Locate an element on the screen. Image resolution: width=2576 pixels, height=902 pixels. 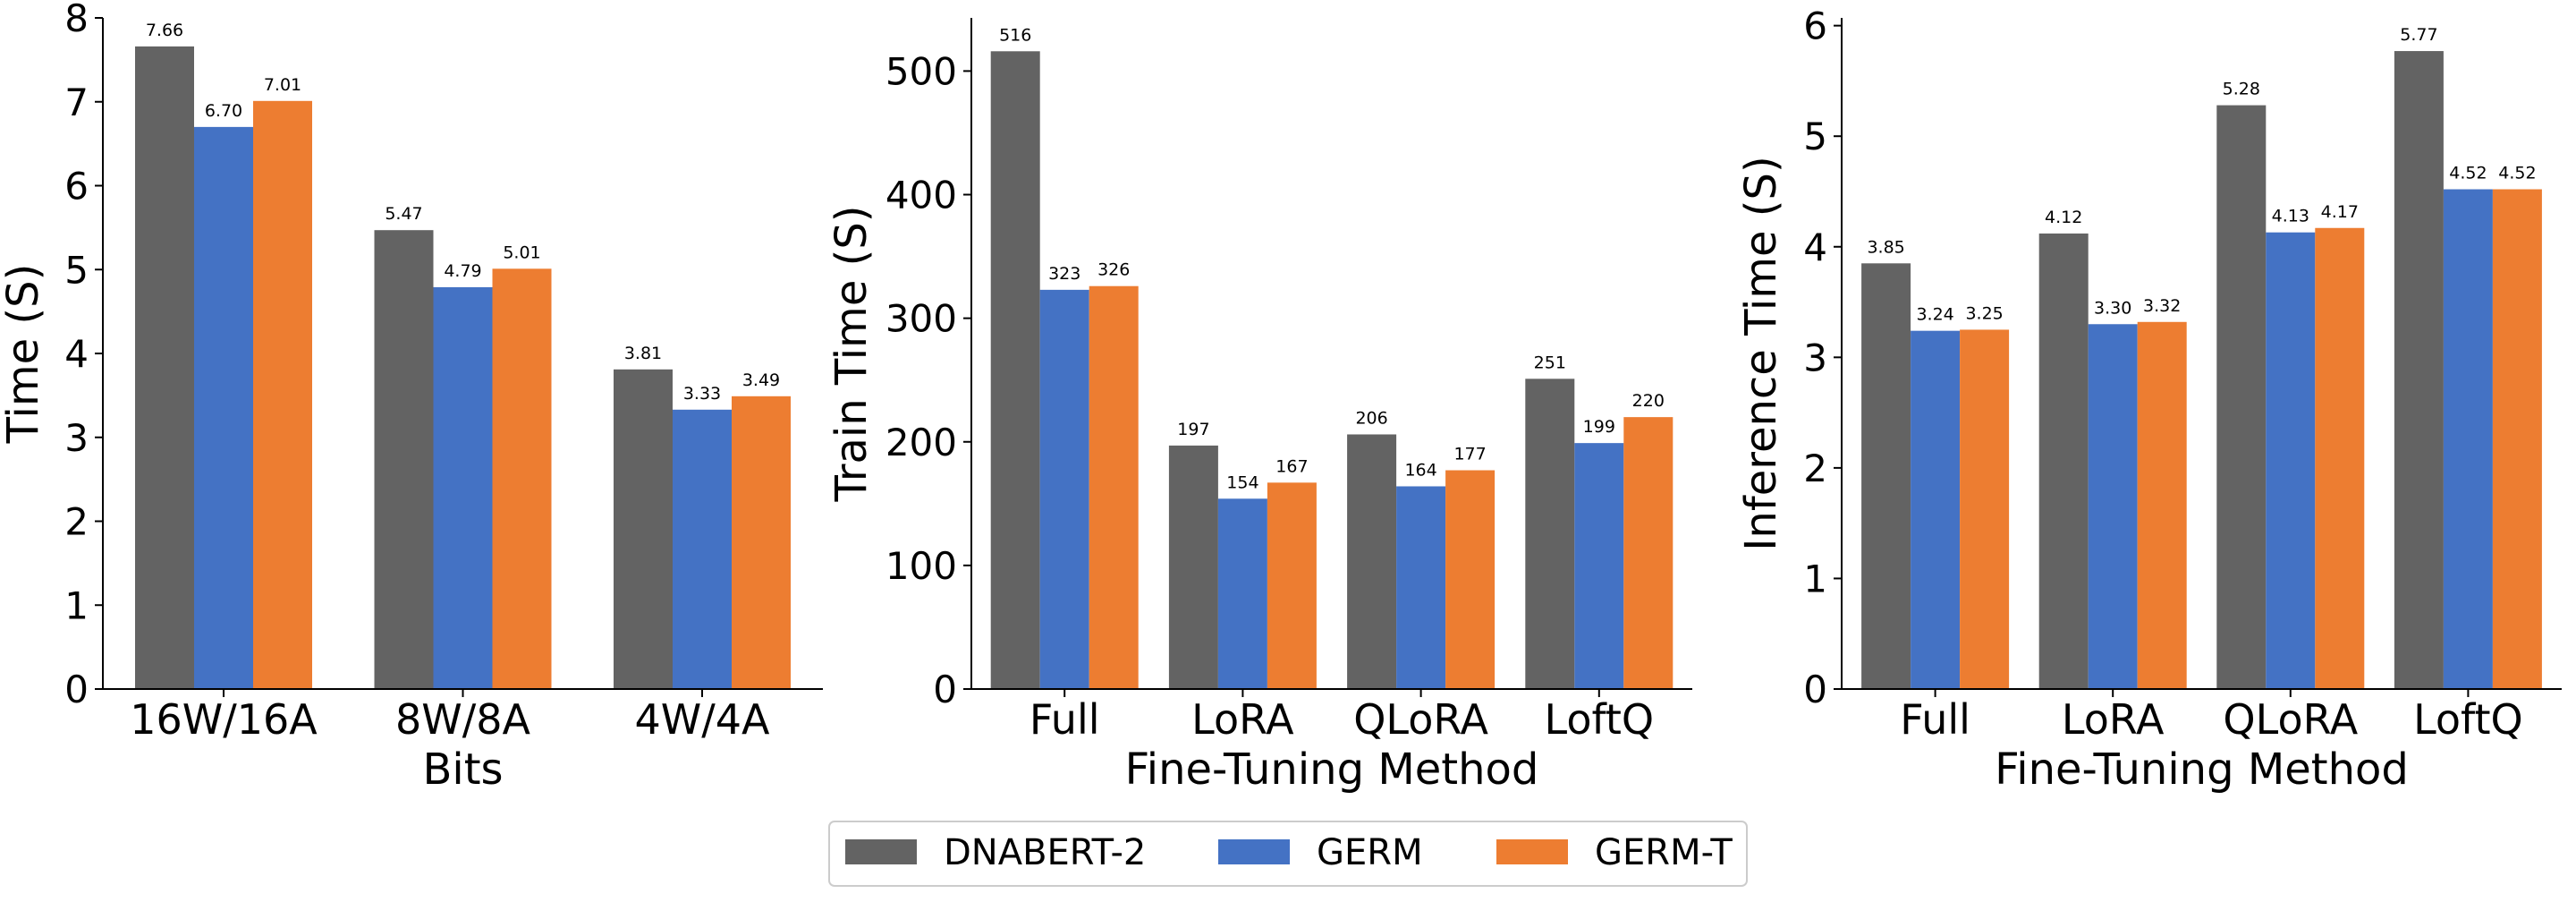
bar-germ-qlora is located at coordinates (2291, 460).